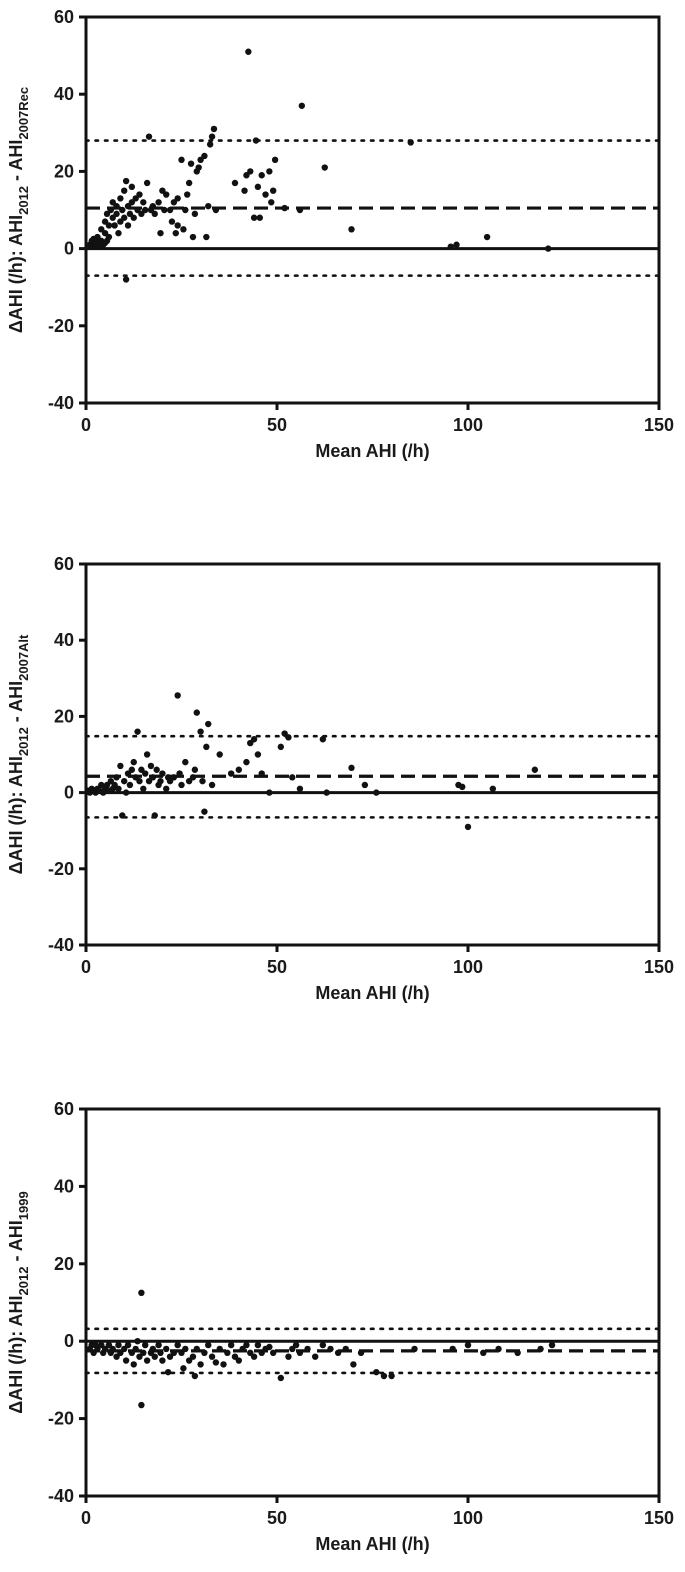 The height and width of the screenshot is (1572, 685). I want to click on y-axis-title: ΔAHI (/h): AHI2012 - AHI2007Alt, so click(18, 754).